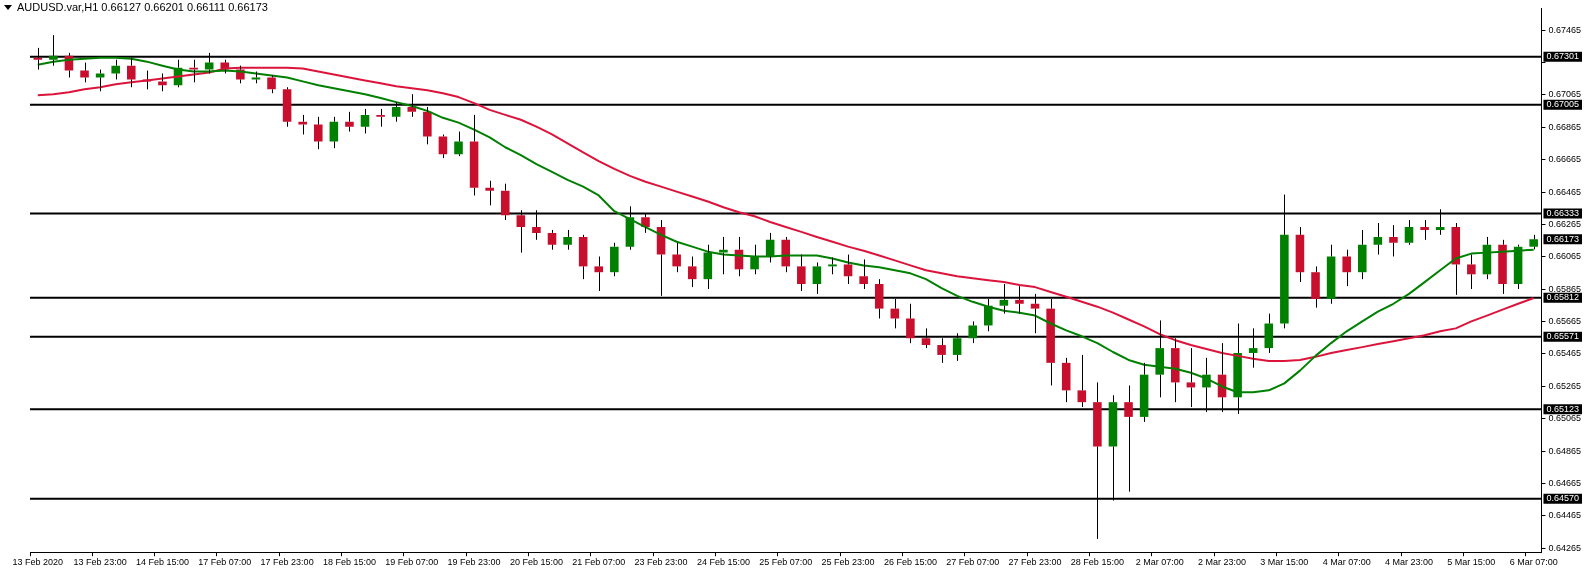 This screenshot has height=569, width=1588. What do you see at coordinates (1565, 353) in the screenshot?
I see `y-tick-label: 0.65465` at bounding box center [1565, 353].